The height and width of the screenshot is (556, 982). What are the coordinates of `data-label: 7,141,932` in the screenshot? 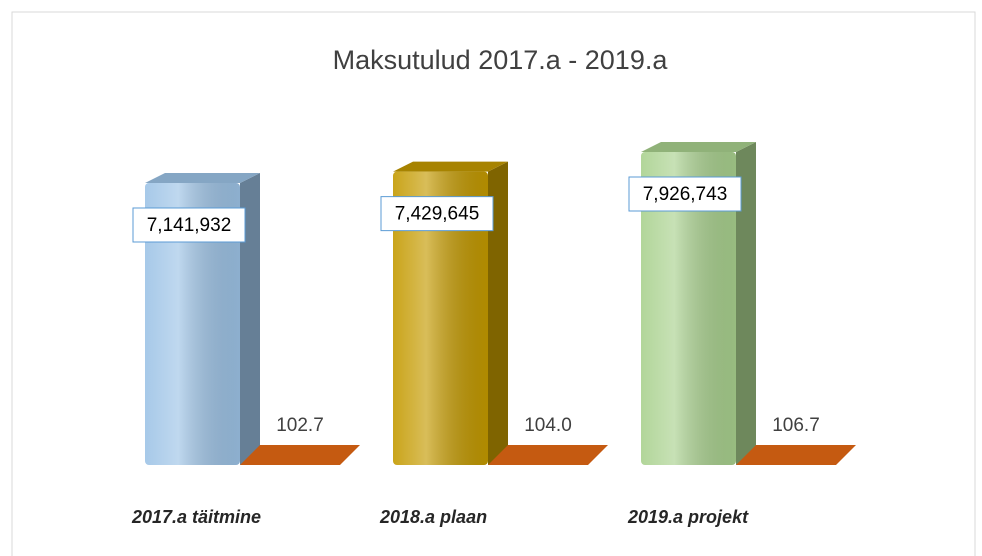 It's located at (189, 225).